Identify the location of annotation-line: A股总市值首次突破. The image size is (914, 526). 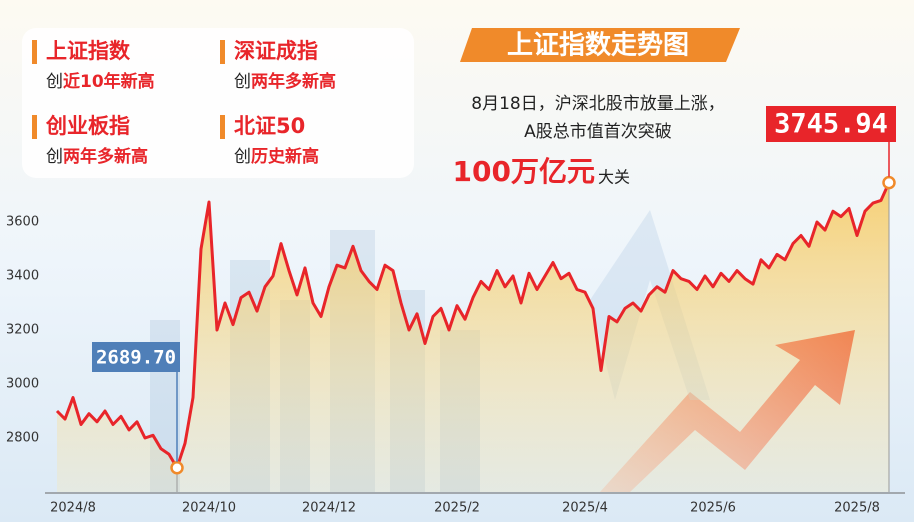
(598, 132).